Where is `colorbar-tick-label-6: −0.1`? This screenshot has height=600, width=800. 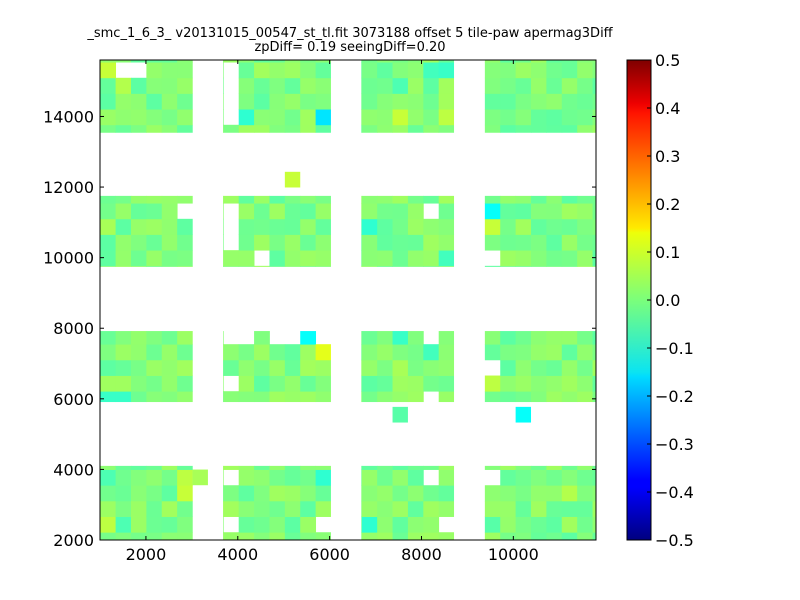
colorbar-tick-label-6: −0.1 is located at coordinates (674, 348).